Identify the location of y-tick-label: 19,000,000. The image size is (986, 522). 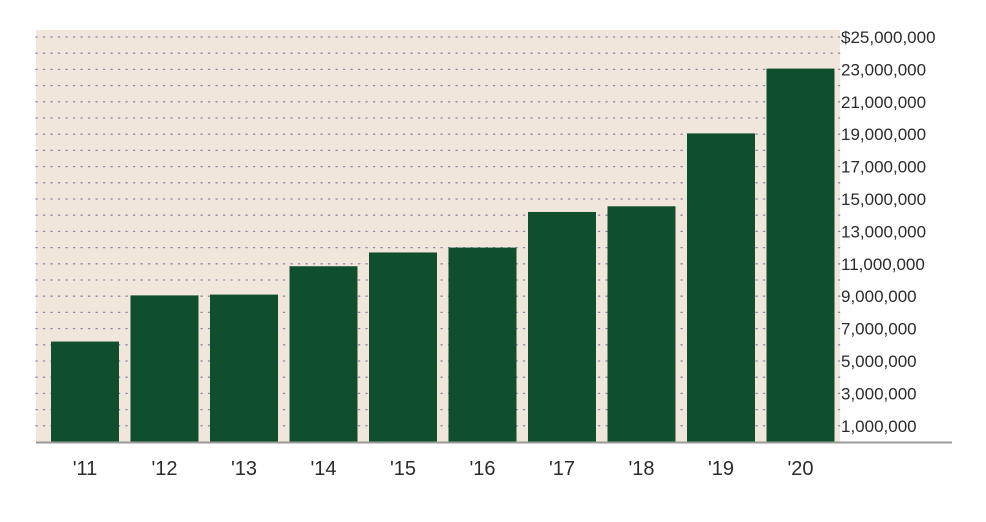
(883, 134).